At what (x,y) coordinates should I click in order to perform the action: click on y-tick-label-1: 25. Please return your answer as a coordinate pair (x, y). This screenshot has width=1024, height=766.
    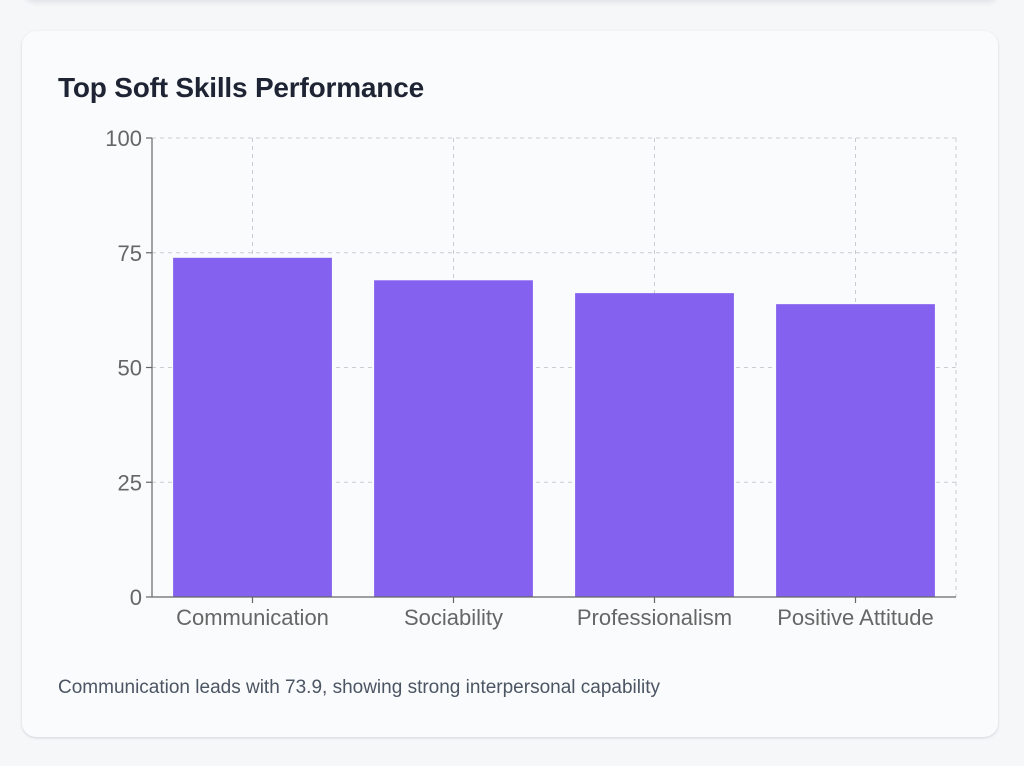
    Looking at the image, I should click on (130, 482).